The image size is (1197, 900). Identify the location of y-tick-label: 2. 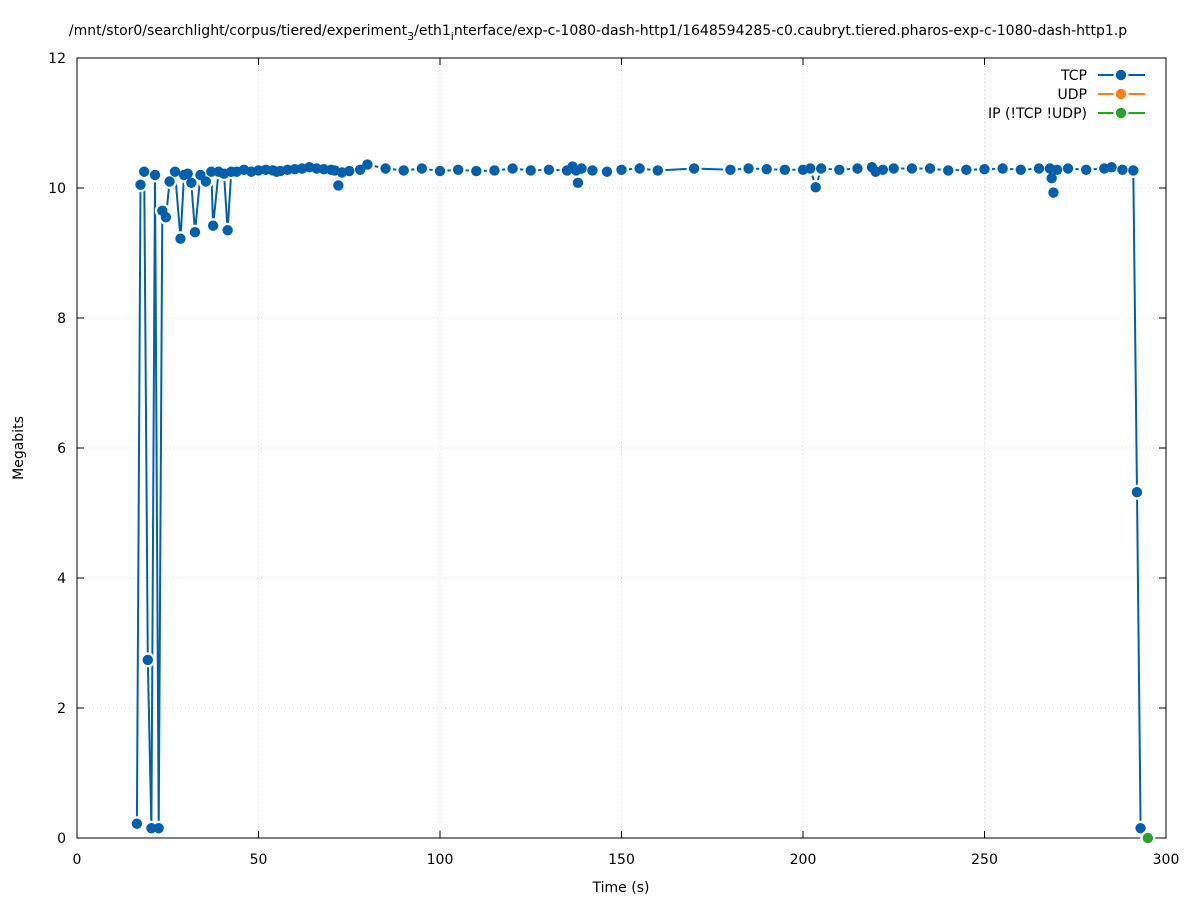
(61, 709).